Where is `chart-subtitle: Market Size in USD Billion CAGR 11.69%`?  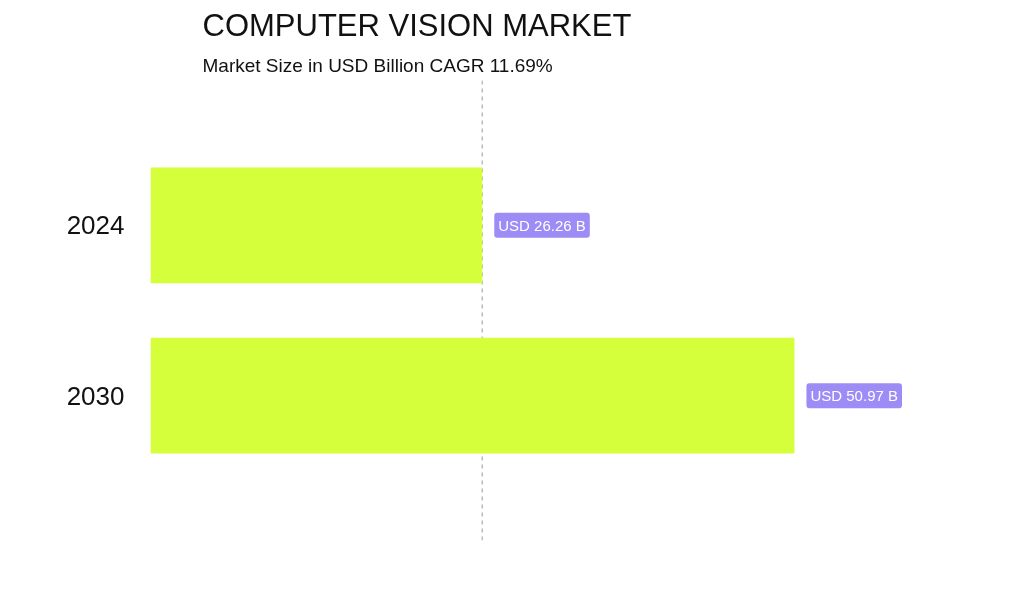 chart-subtitle: Market Size in USD Billion CAGR 11.69% is located at coordinates (377, 65).